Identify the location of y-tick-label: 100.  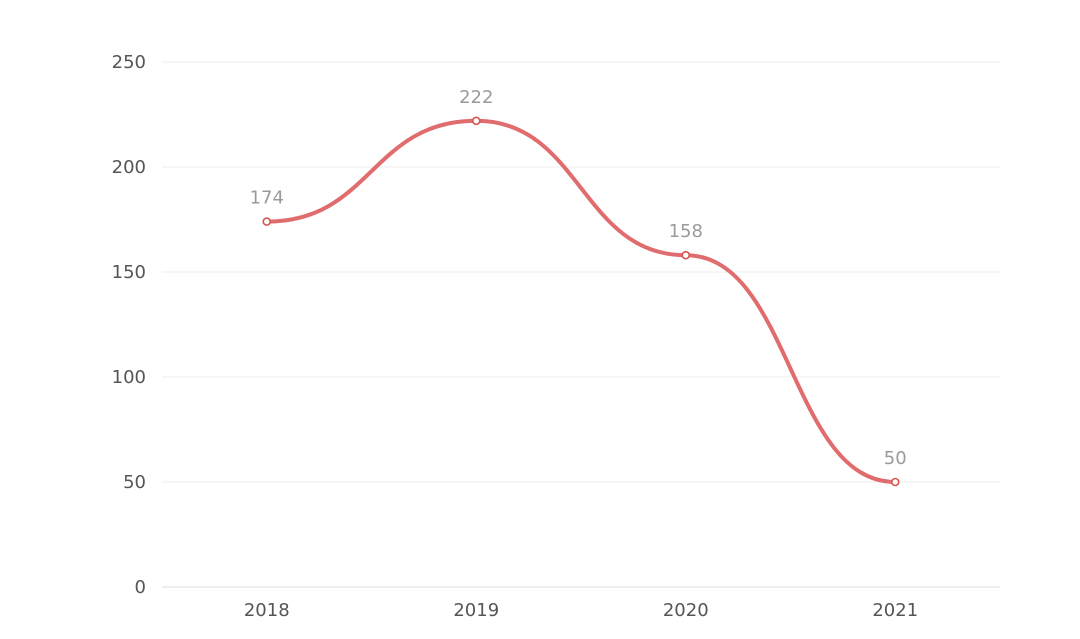
(129, 377).